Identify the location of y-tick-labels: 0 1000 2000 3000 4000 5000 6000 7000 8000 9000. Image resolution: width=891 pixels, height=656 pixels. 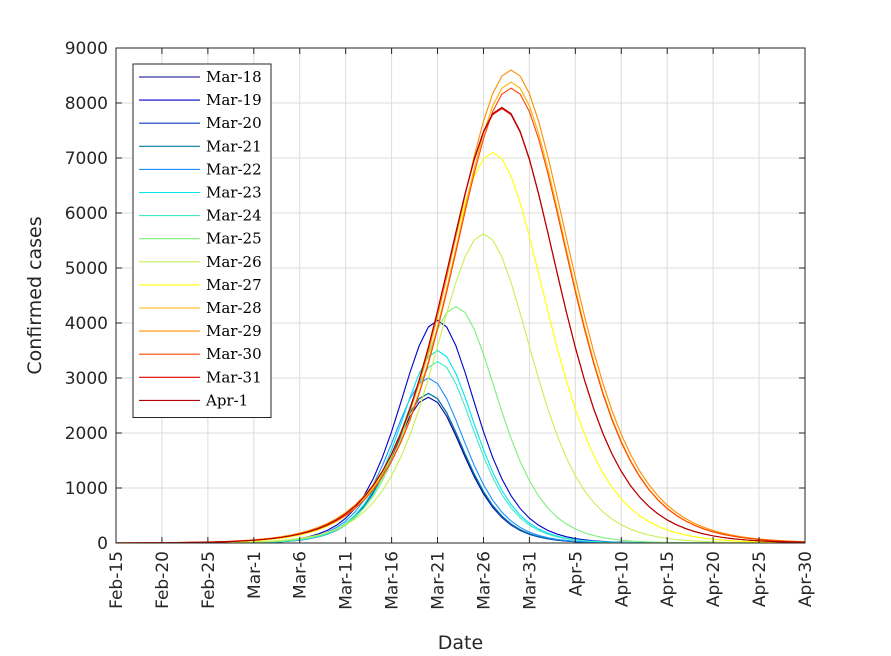
(86, 296).